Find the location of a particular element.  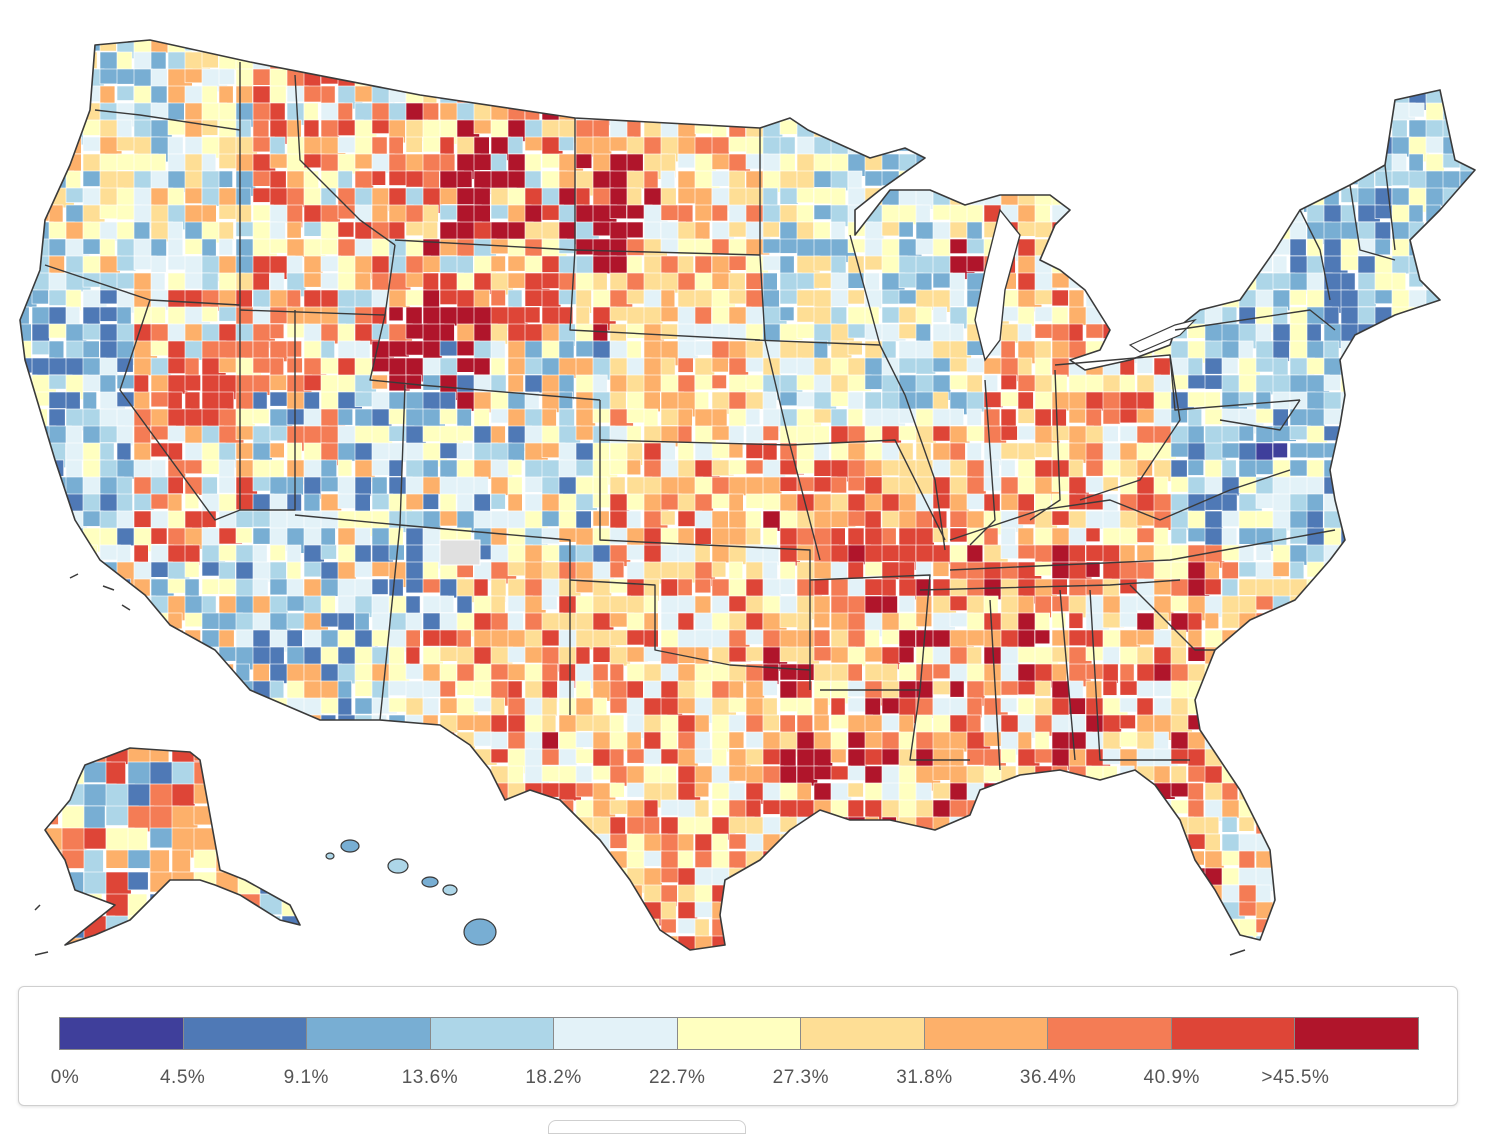

legend-label-0: 0% is located at coordinates (65, 1077).